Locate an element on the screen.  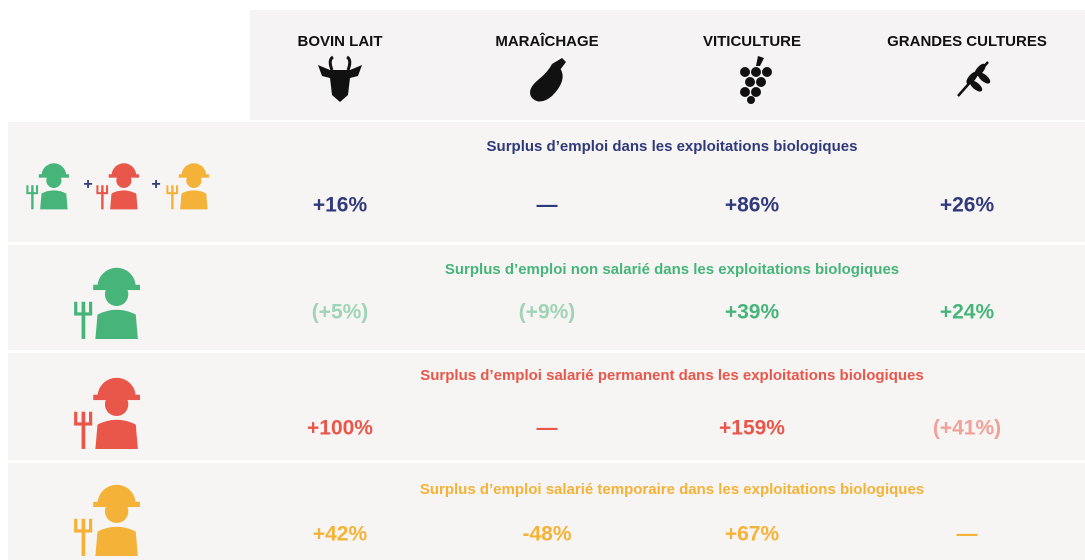
value: +100% is located at coordinates (340, 428).